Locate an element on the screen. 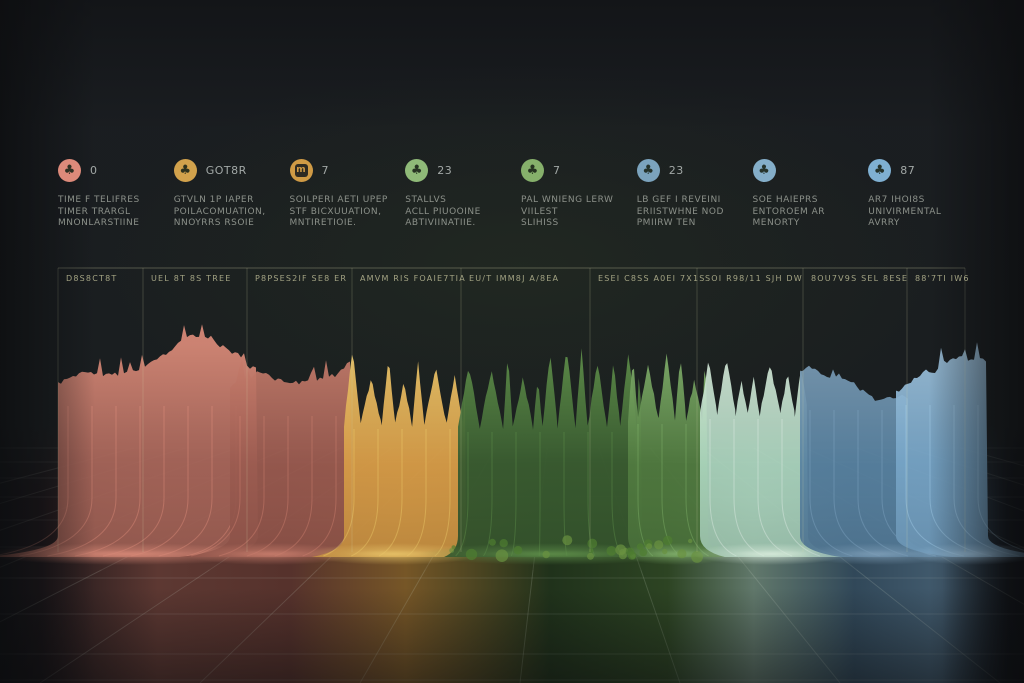 This screenshot has height=683, width=1024. stat-caption: LB GEF I REVEINI ERIISTWHNE NOD PMIIRW TEN is located at coordinates (680, 211).